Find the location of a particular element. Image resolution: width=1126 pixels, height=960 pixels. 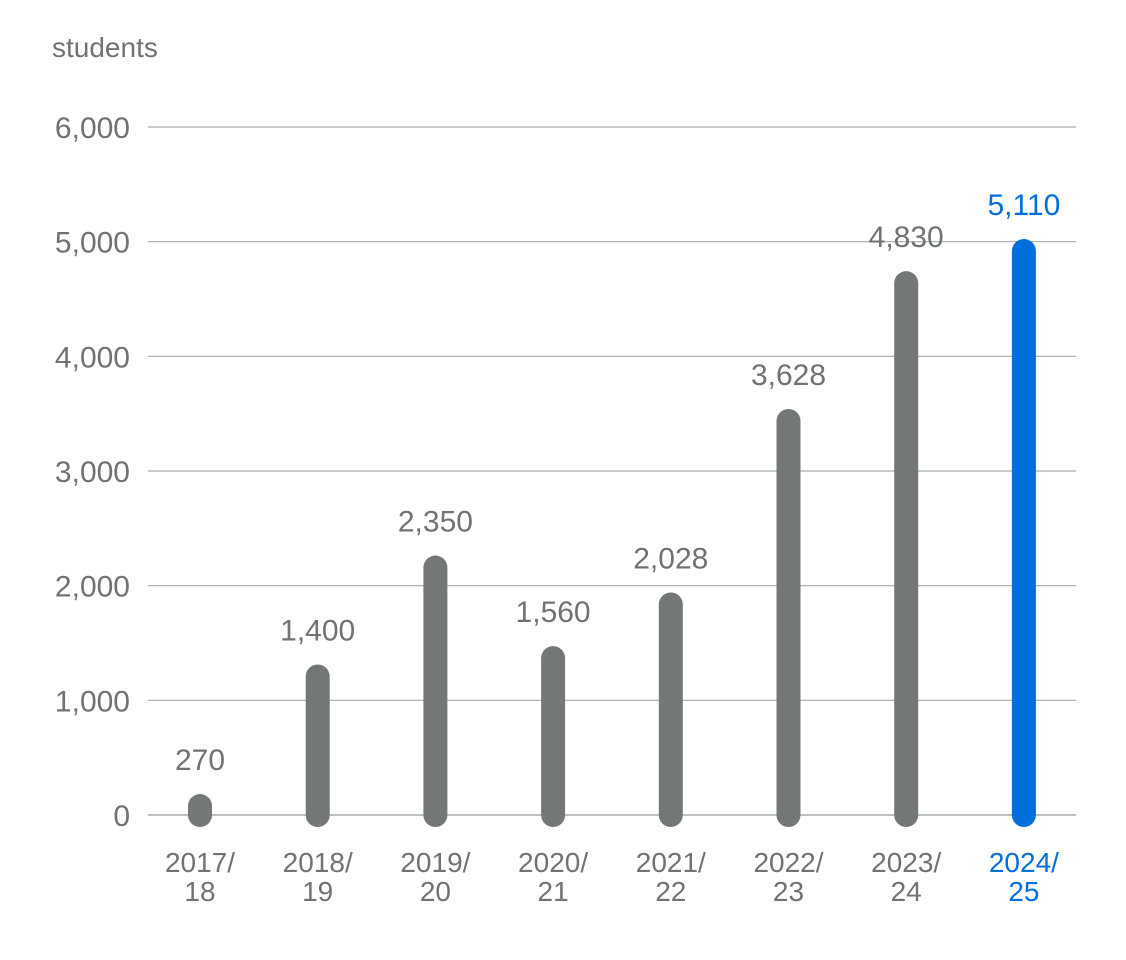

x-tick-label-5: 2022/23 is located at coordinates (788, 877).